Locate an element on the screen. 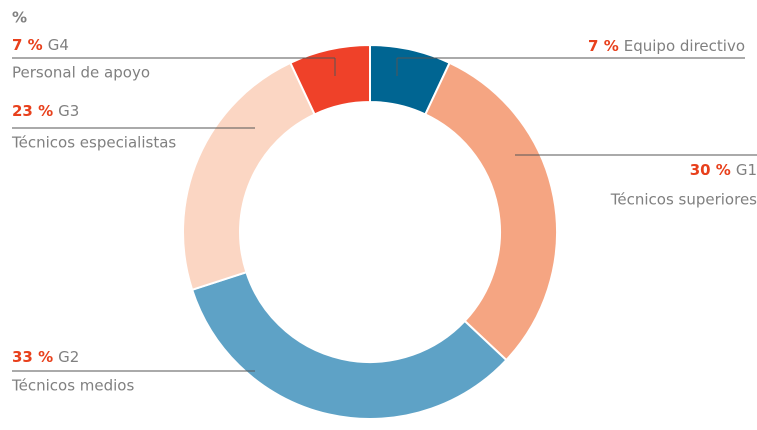  slice-label: 23 % G3 is located at coordinates (45, 111).